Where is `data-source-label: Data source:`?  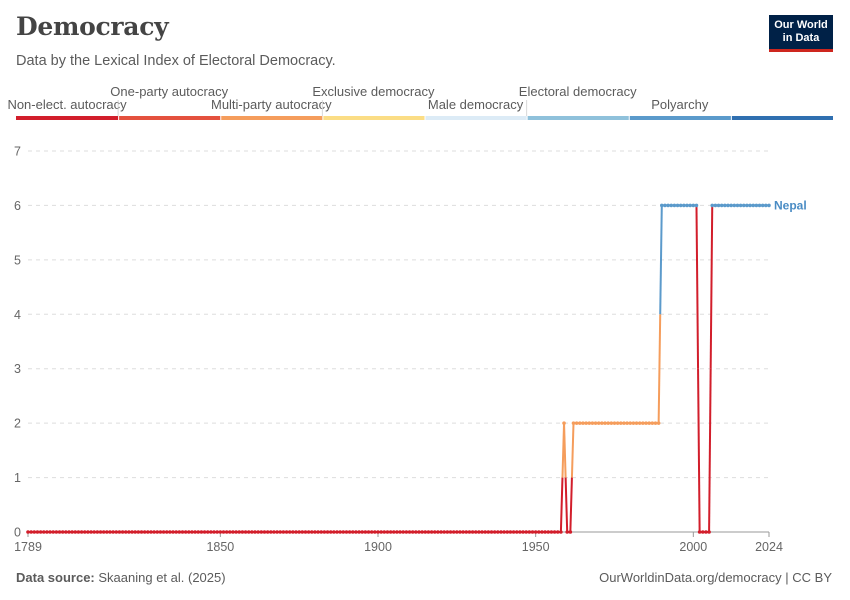 data-source-label: Data source: is located at coordinates (55, 577).